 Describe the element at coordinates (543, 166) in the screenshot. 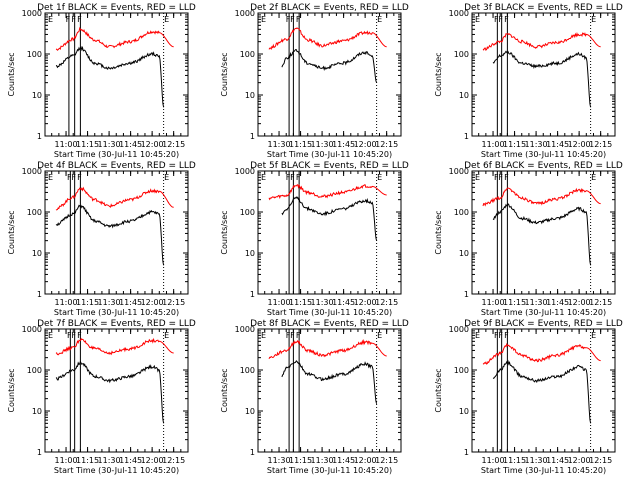

I see `panel-title: Det 6f BLACK = Events, RED = LLD` at that location.